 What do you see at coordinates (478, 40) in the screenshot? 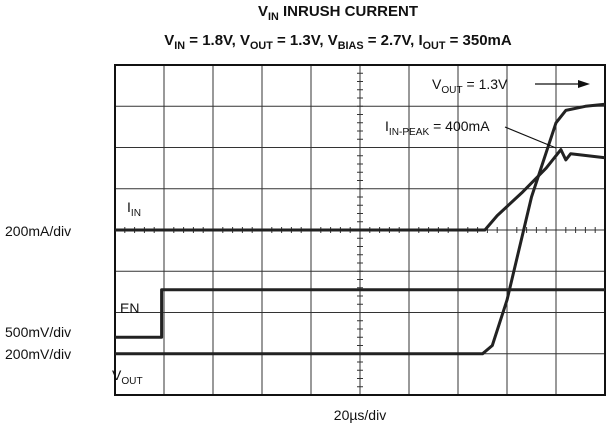
I see `text-part: = 350mA` at bounding box center [478, 40].